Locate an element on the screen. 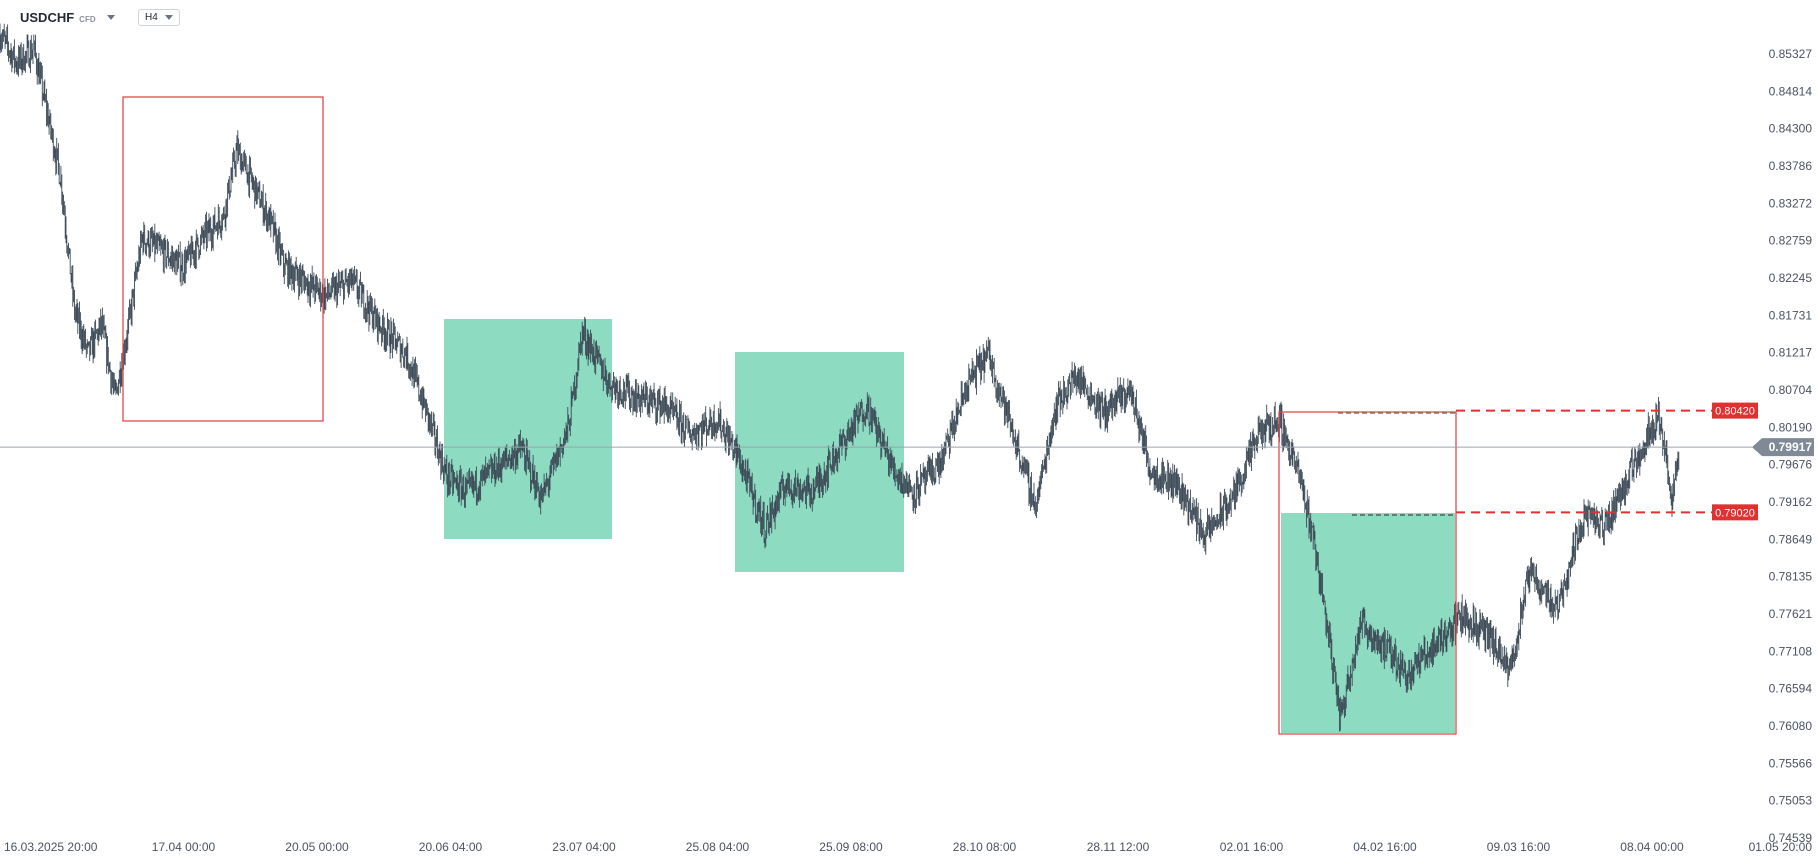 This screenshot has width=1818, height=865. price-axis-label: 0.82759 is located at coordinates (1791, 241).